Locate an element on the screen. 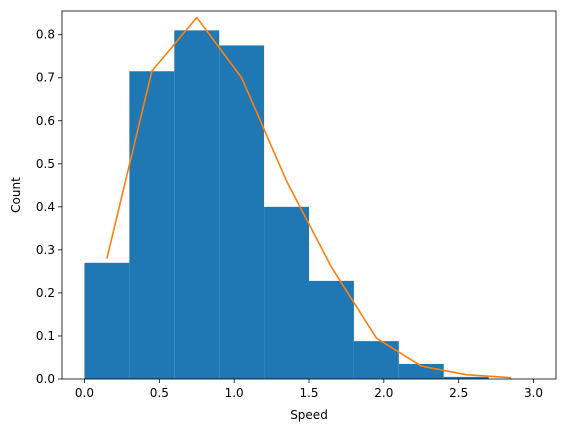 This screenshot has height=432, width=567. x-tick-label: 1.5 is located at coordinates (308, 393).